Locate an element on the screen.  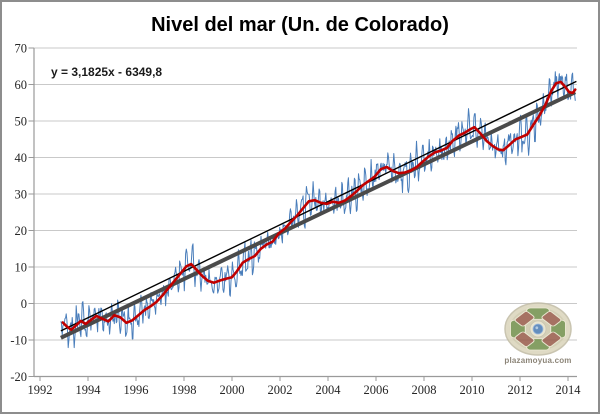
x-tick-label: 2004 is located at coordinates (329, 390).